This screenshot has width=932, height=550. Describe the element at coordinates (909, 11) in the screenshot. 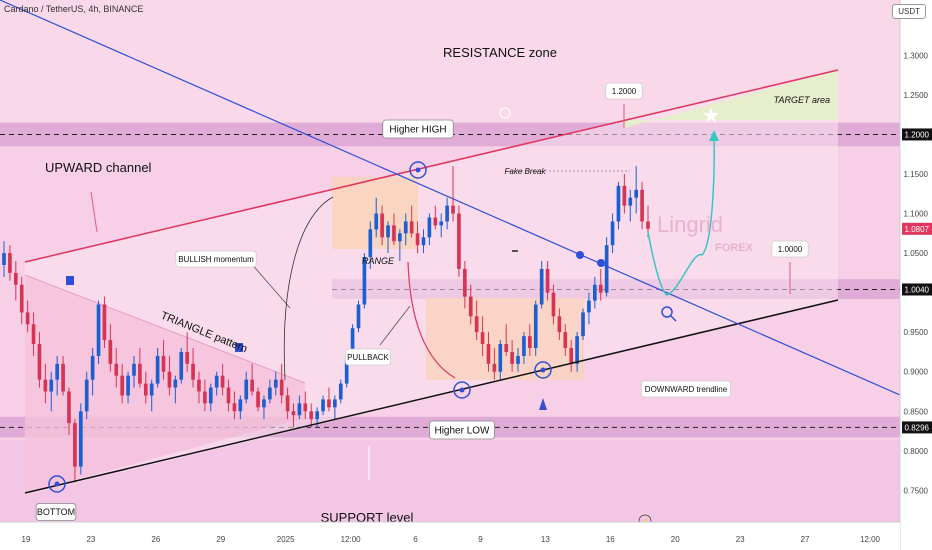

I see `quote-currency-badge: USDT` at that location.